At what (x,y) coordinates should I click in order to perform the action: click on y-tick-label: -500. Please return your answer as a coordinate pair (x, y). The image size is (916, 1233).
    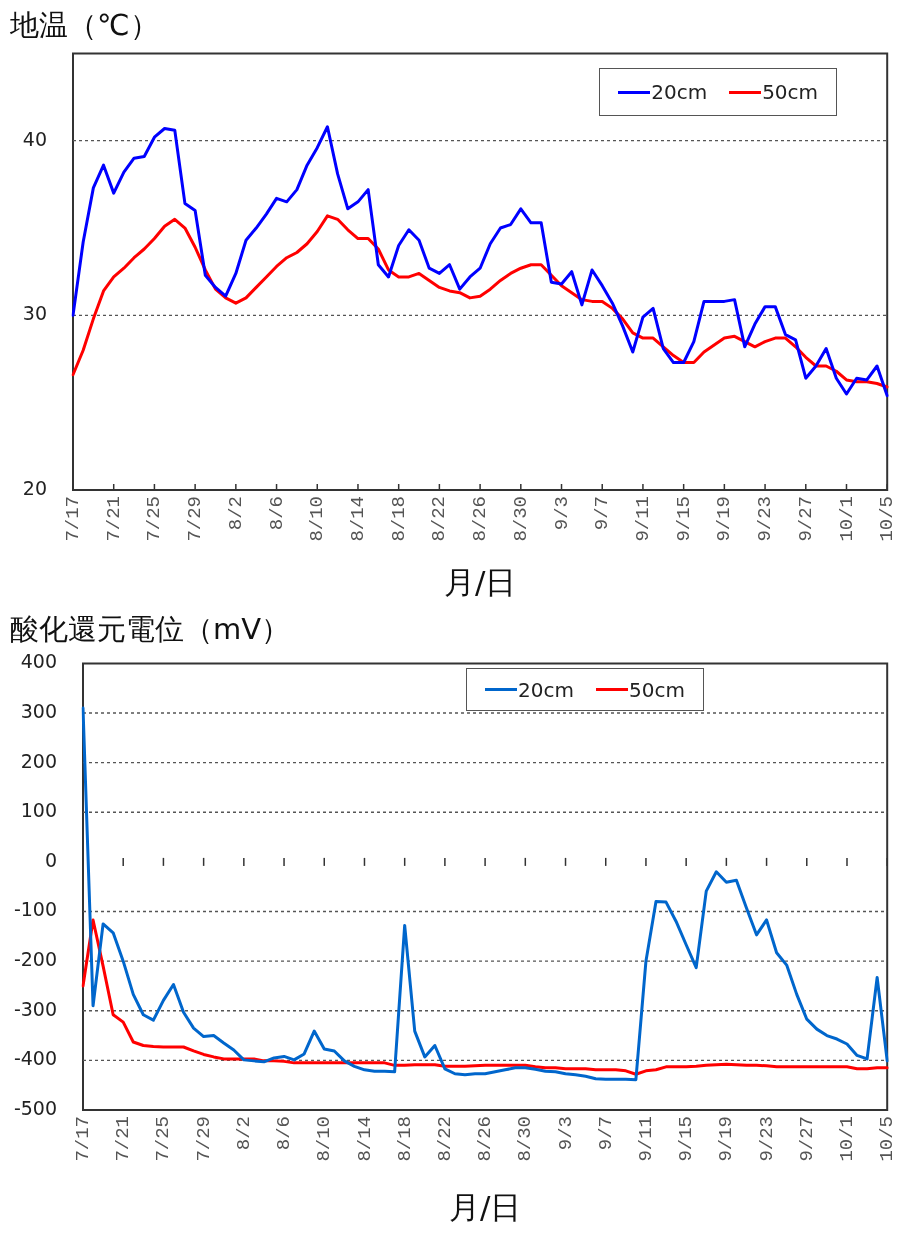
    Looking at the image, I should click on (35, 1107).